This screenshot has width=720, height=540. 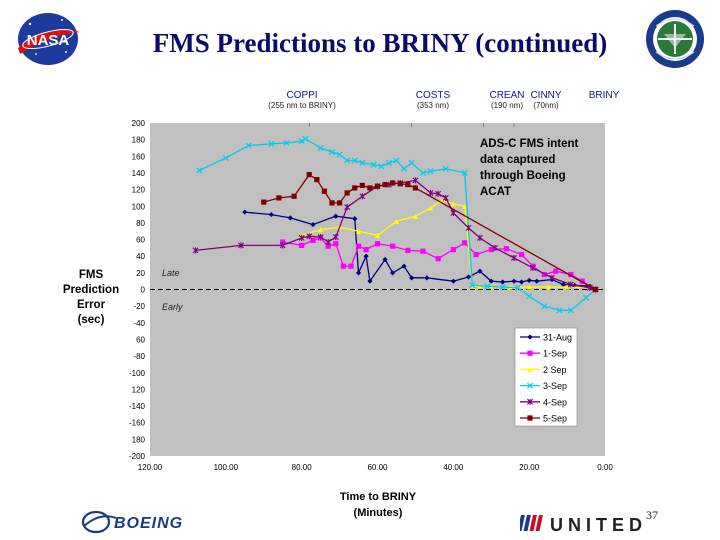 I want to click on x-tick-label: 100.00, so click(x=226, y=467).